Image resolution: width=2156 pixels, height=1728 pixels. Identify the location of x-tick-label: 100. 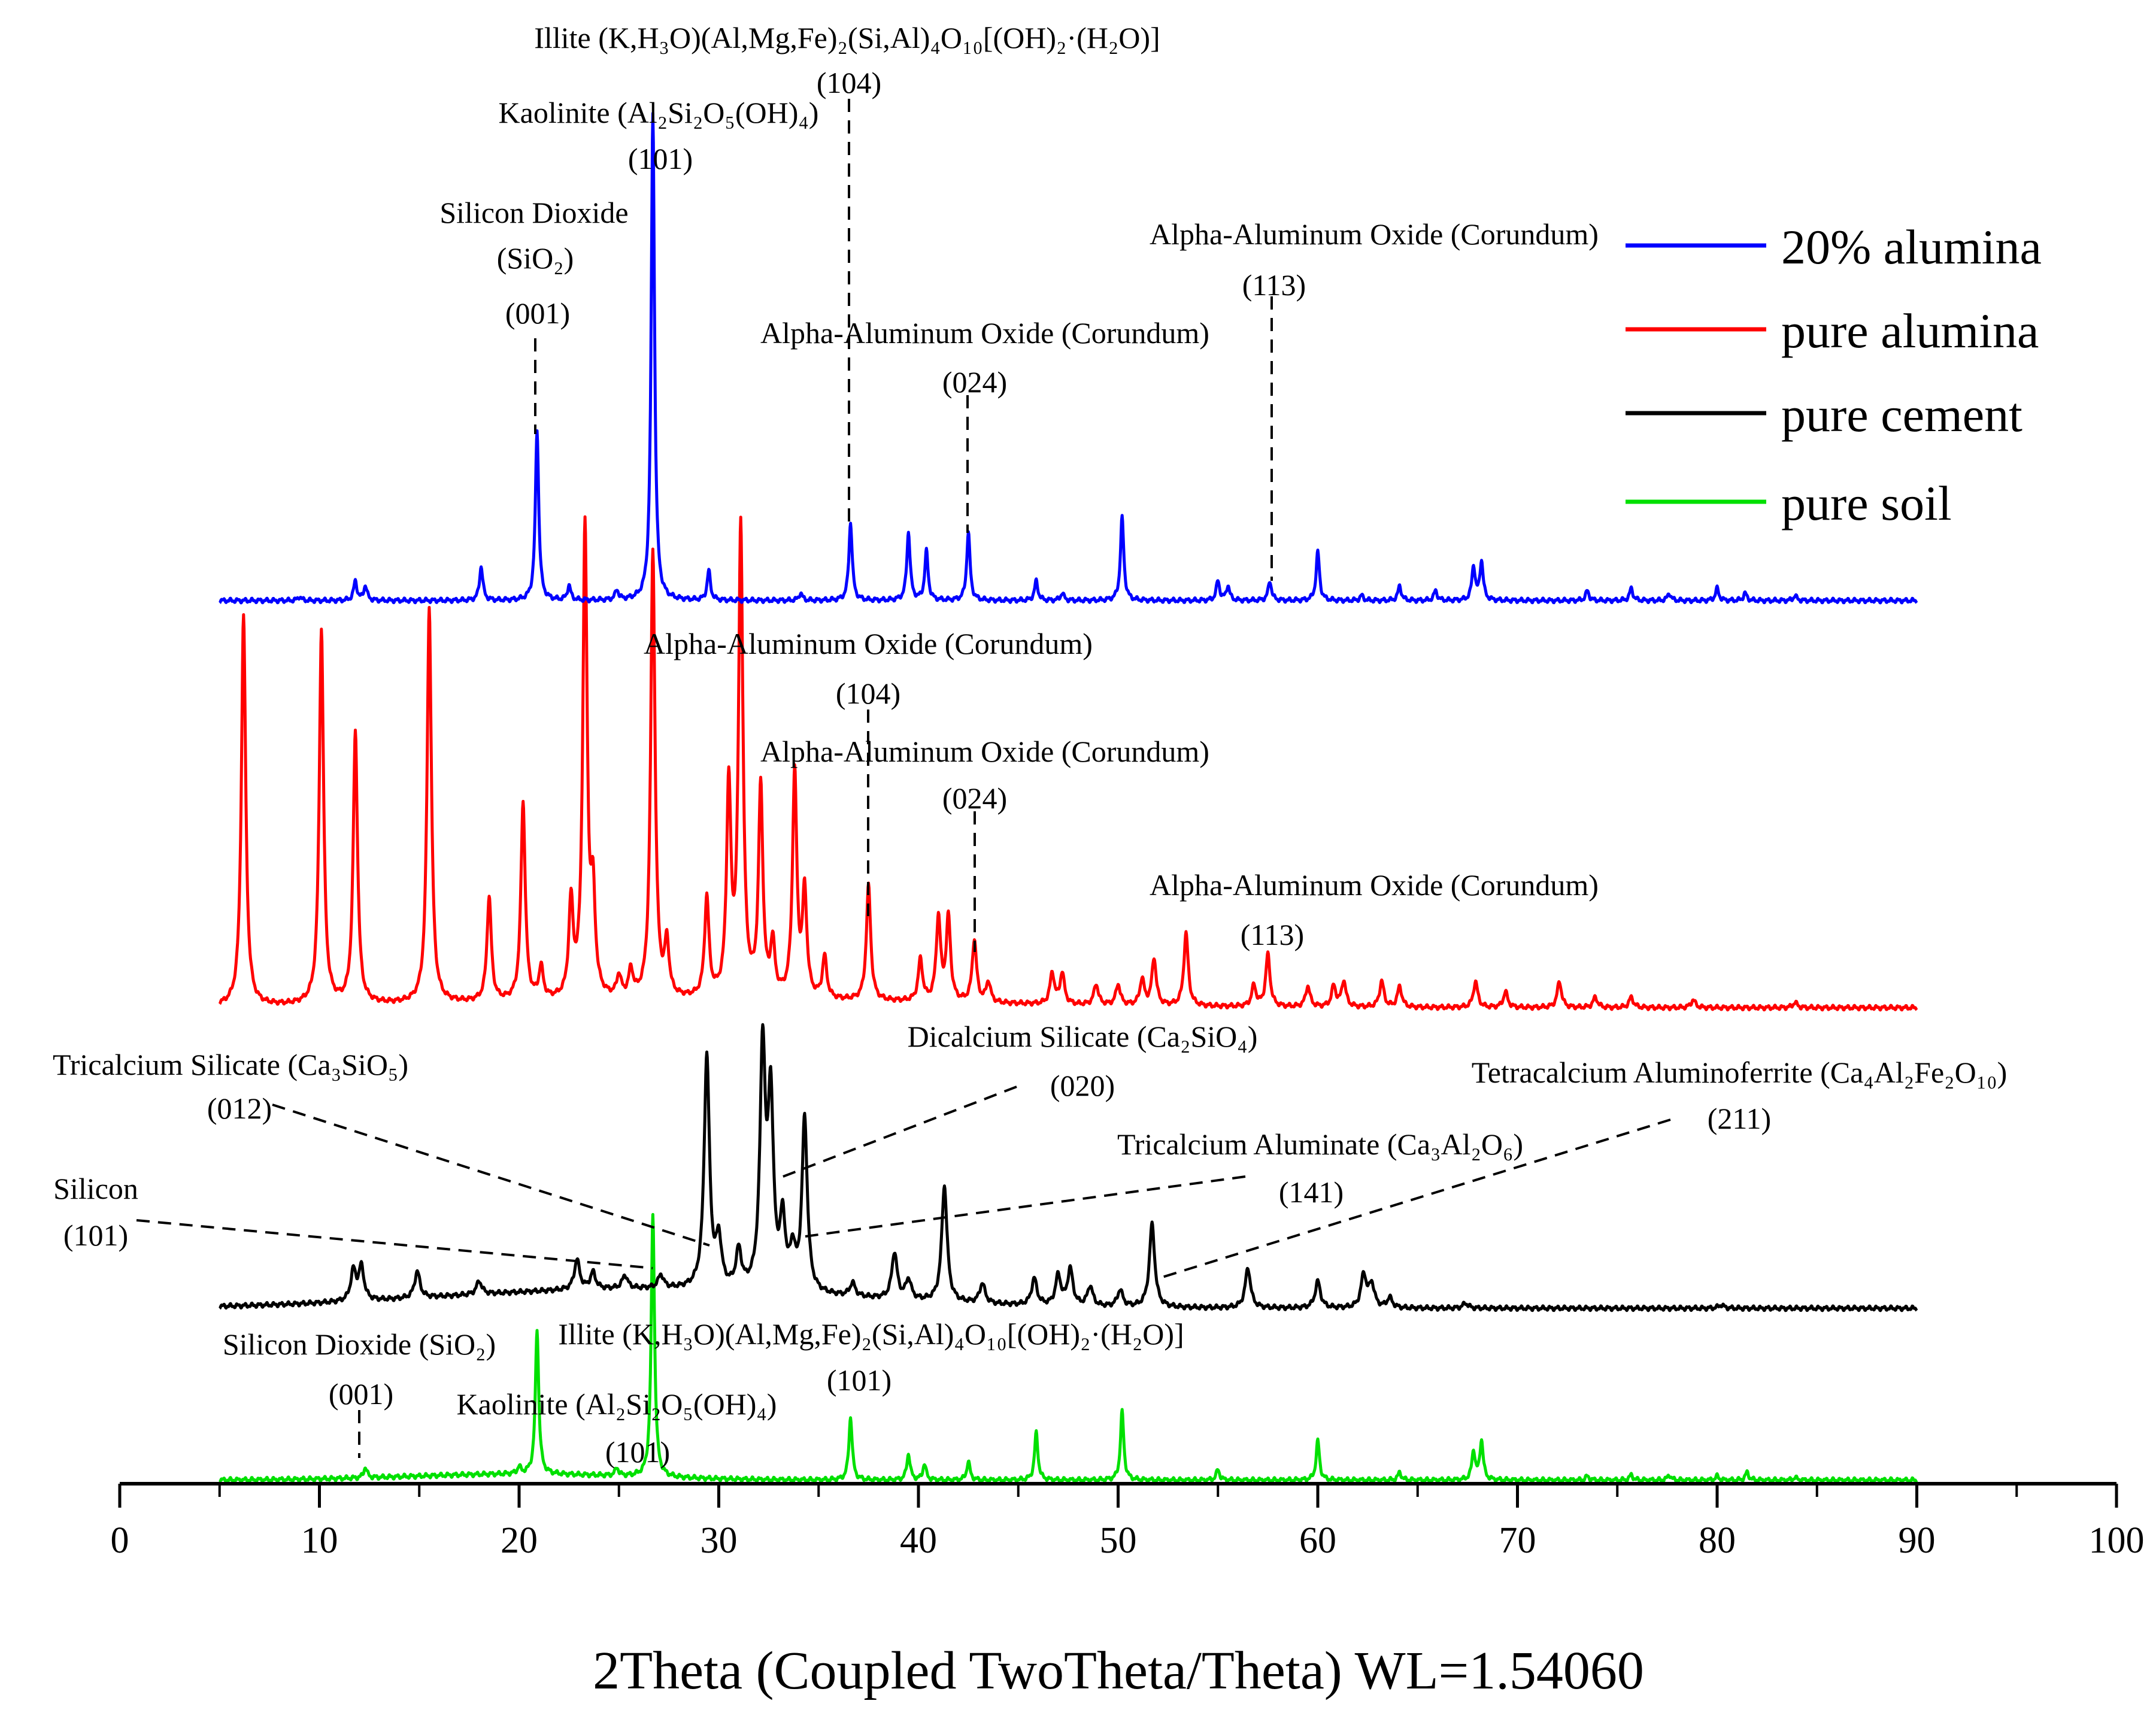
(2117, 1540).